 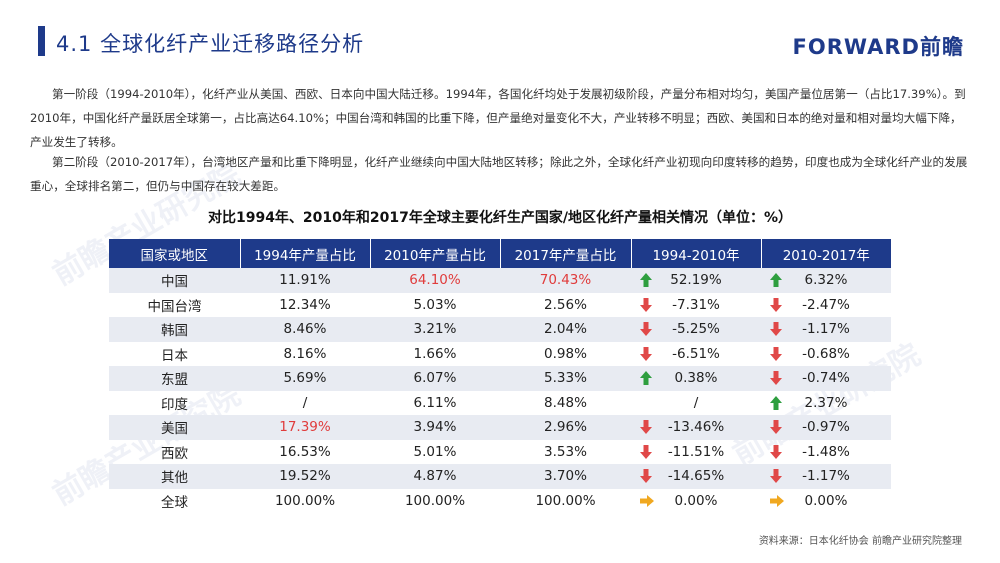 I want to click on brand-logo: FORWARD前瞻, so click(x=878, y=47).